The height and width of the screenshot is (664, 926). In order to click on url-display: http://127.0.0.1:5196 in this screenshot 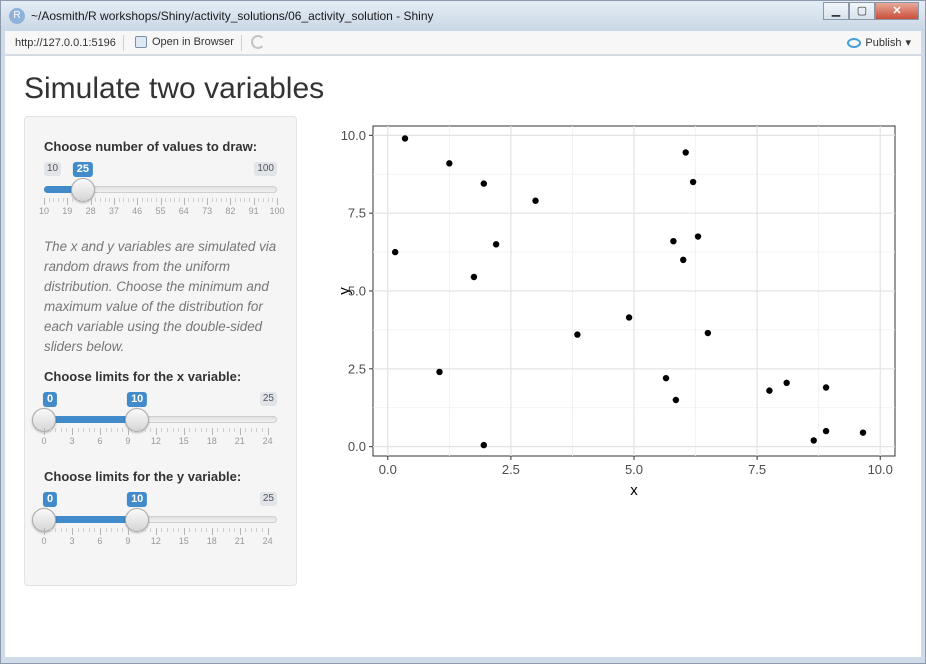, I will do `click(65, 43)`.